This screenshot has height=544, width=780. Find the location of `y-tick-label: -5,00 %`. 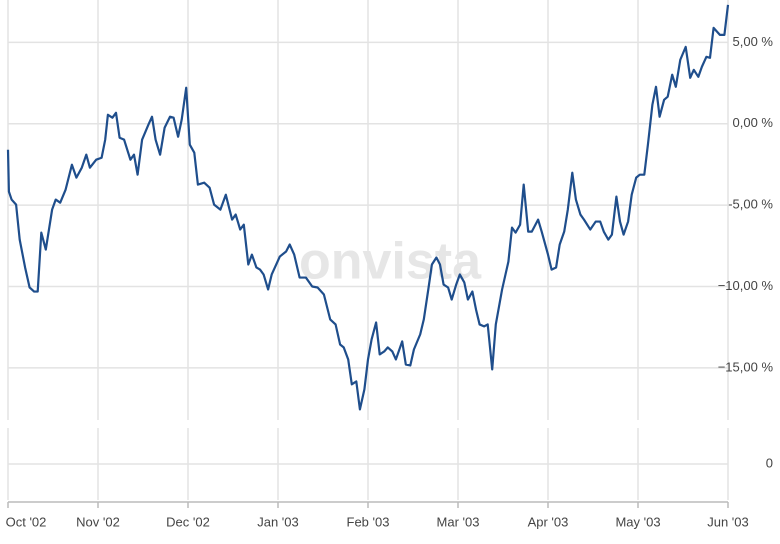

y-tick-label: -5,00 % is located at coordinates (750, 204).